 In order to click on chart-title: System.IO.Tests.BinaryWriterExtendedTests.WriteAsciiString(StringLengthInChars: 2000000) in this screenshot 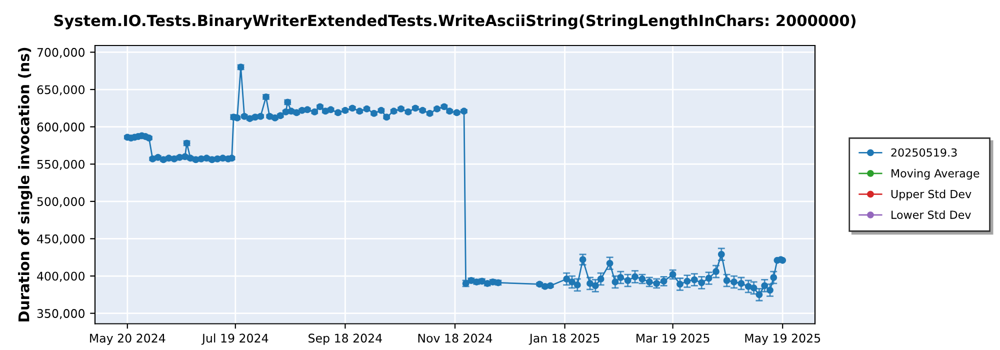, I will do `click(455, 22)`.